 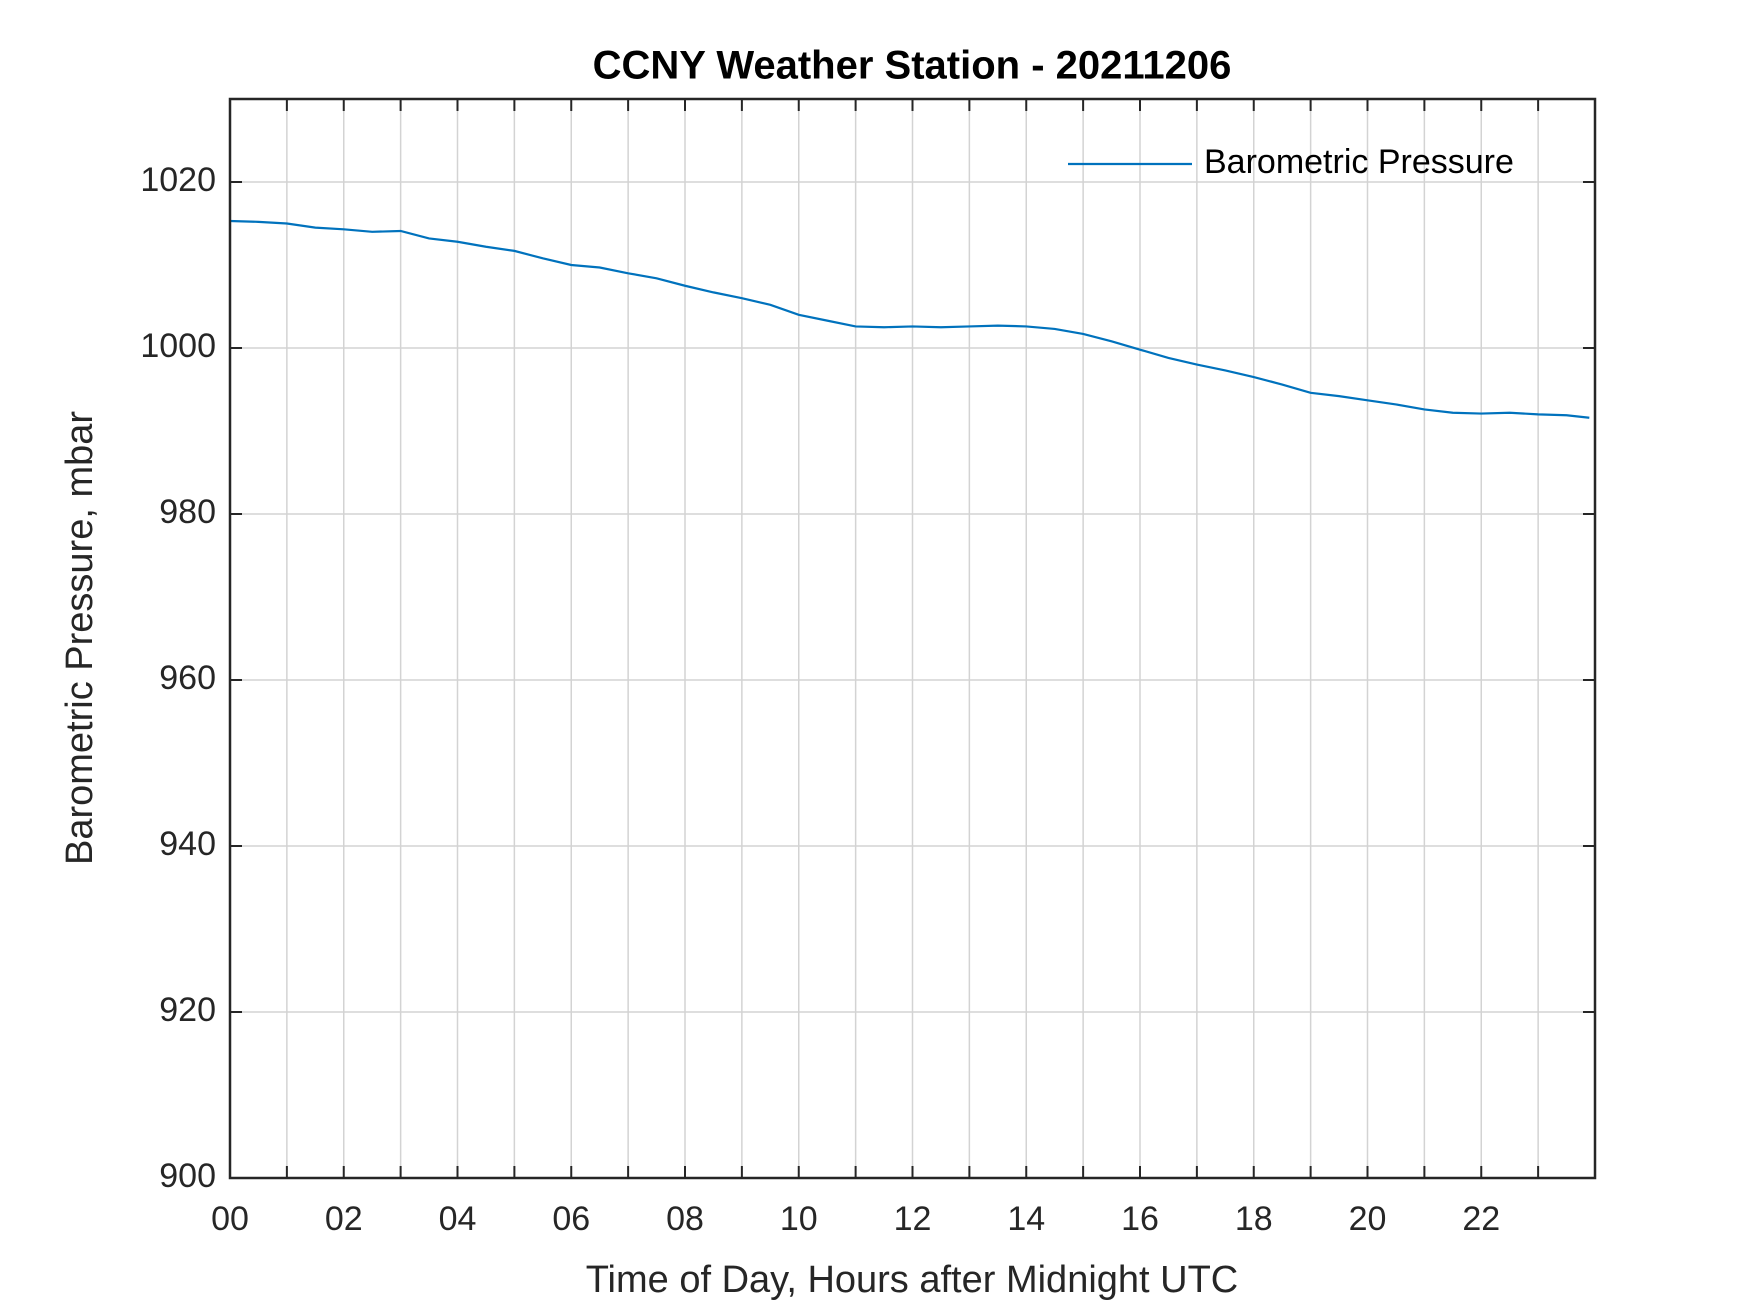 I want to click on y-tick-label: 920, so click(x=187, y=1010).